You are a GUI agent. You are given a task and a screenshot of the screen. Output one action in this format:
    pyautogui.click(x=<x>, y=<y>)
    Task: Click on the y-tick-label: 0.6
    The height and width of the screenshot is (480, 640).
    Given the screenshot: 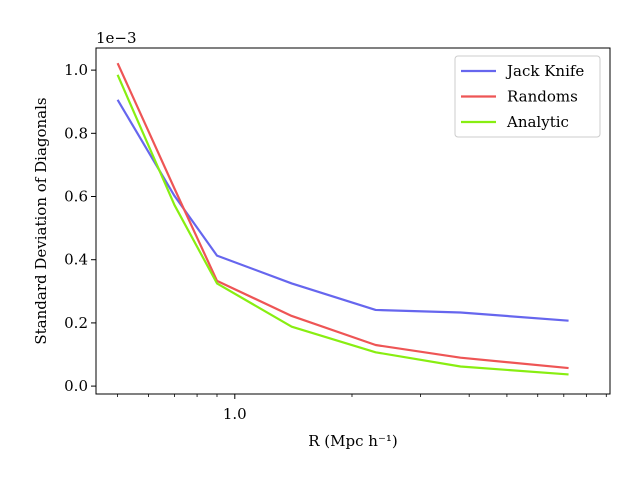 What is the action you would take?
    pyautogui.click(x=76, y=197)
    